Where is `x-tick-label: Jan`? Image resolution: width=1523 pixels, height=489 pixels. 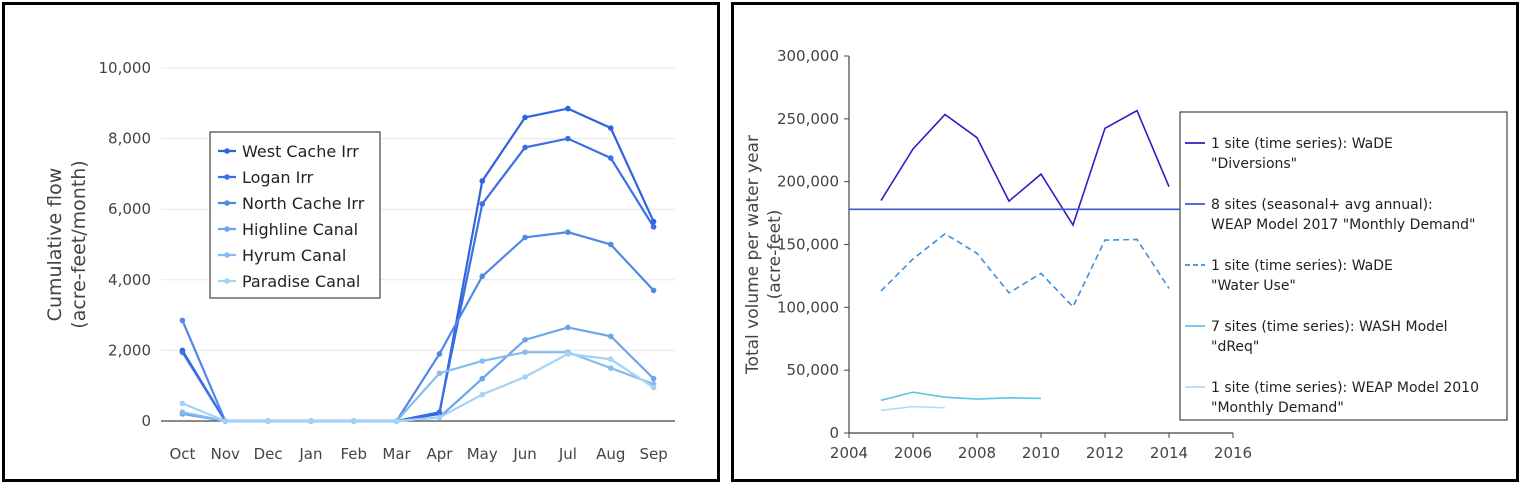
x-tick-label: Jan is located at coordinates (310, 454).